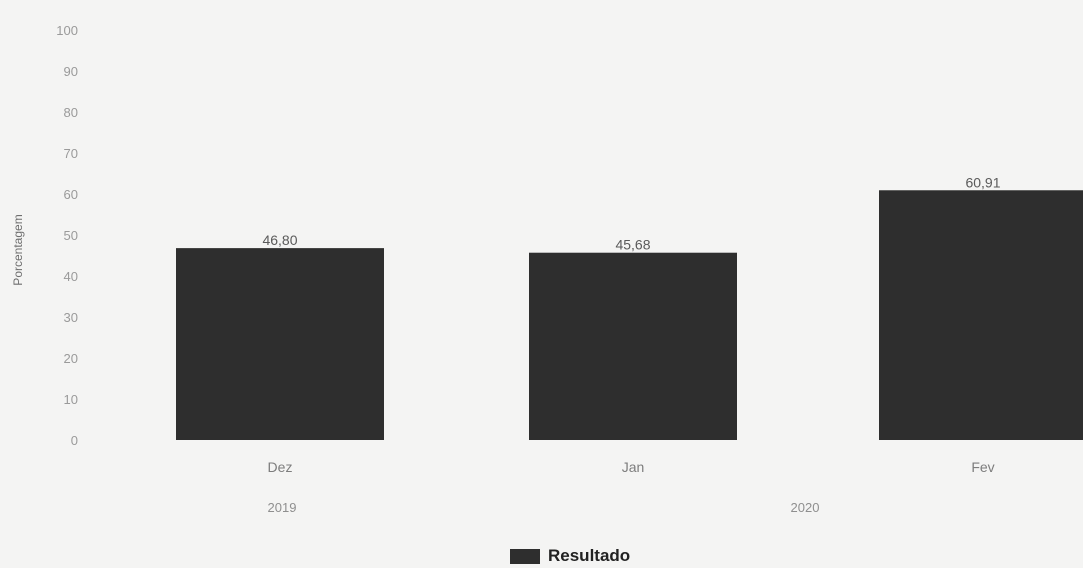 Image resolution: width=1083 pixels, height=568 pixels. Describe the element at coordinates (71, 153) in the screenshot. I see `y-tick-label: 70` at that location.